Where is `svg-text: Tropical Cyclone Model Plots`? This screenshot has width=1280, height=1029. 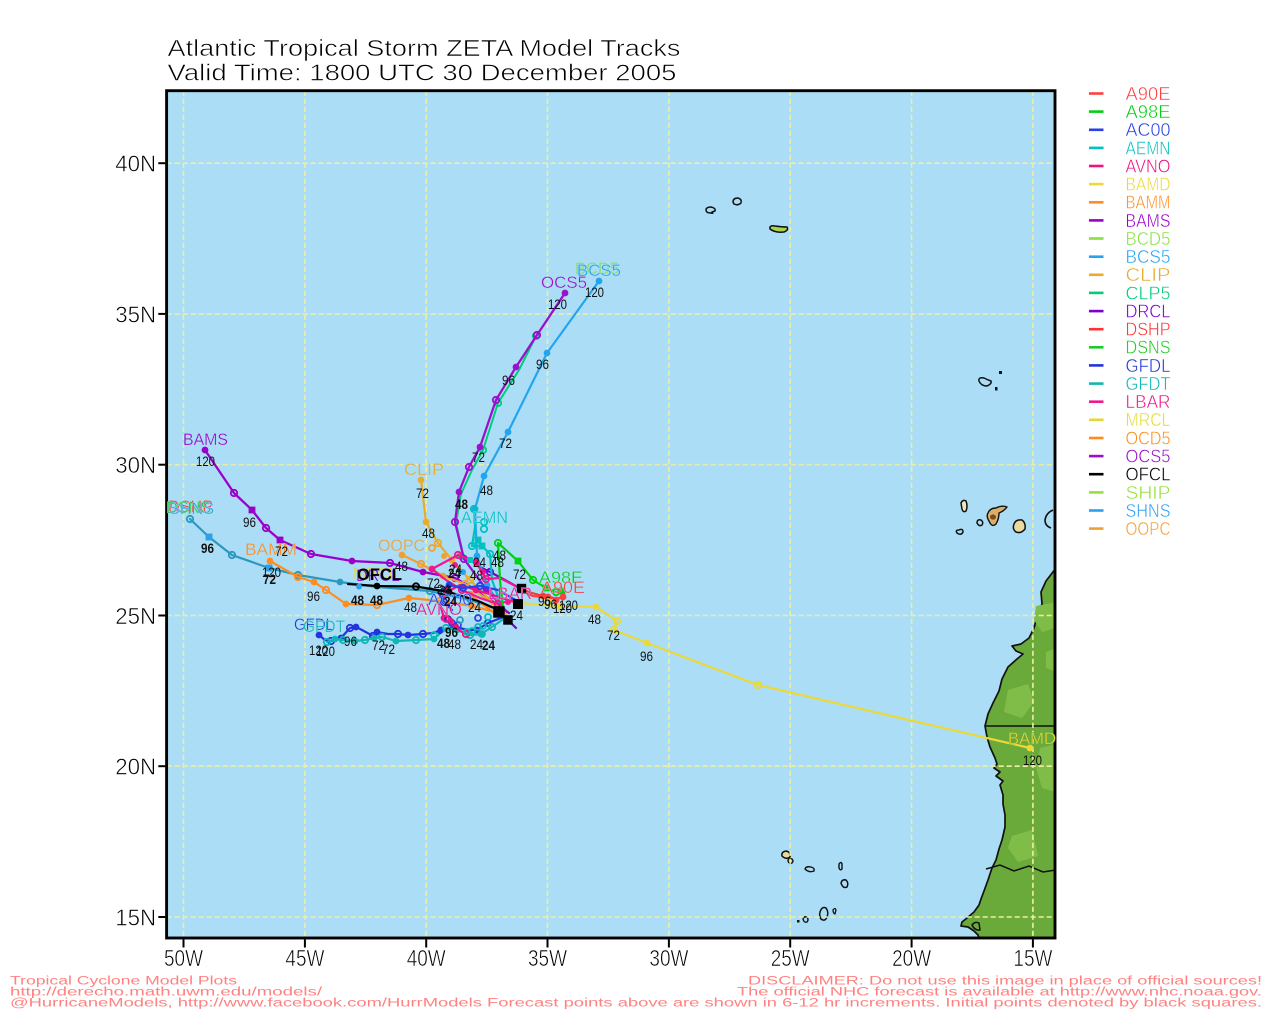 svg-text: Tropical Cyclone Model Plots is located at coordinates (123, 982).